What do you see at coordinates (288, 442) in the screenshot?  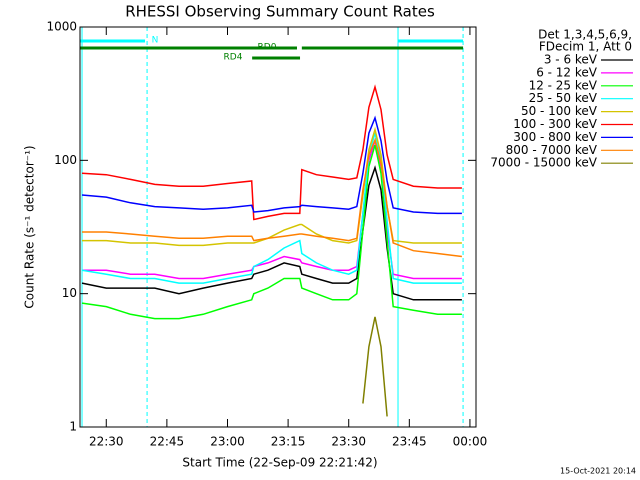 I see `x-tick-label: 23:15` at bounding box center [288, 442].